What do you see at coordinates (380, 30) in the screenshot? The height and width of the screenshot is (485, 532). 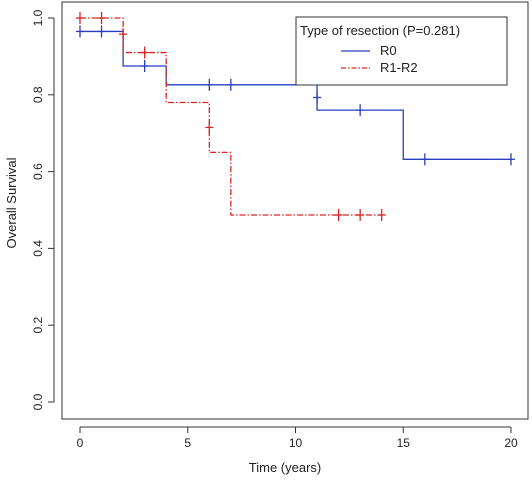 I see `legend-title: Type of resection (P=0.281)` at bounding box center [380, 30].